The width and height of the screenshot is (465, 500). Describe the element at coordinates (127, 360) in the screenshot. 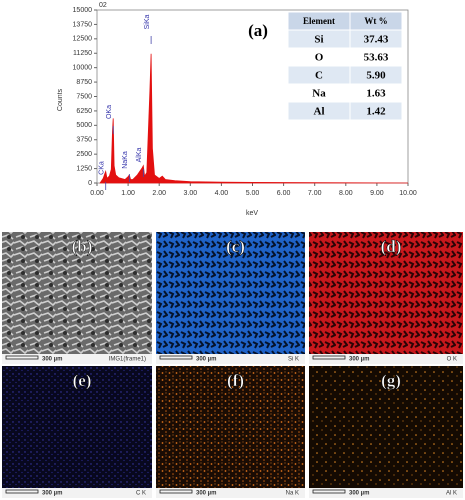

I see `map-caption: IMG1(frame1)` at that location.